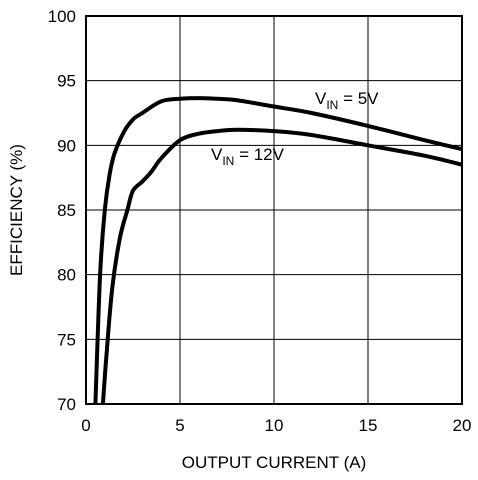 The height and width of the screenshot is (480, 478). What do you see at coordinates (85, 425) in the screenshot?
I see `x-tick-label: 0` at bounding box center [85, 425].